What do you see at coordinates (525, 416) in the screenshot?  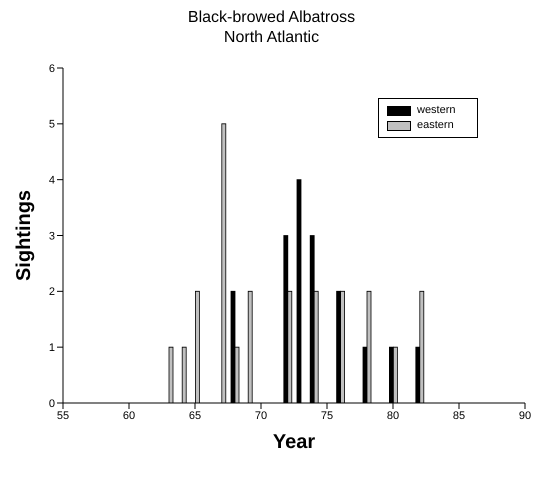 I see `x-tick-label: 90` at bounding box center [525, 416].